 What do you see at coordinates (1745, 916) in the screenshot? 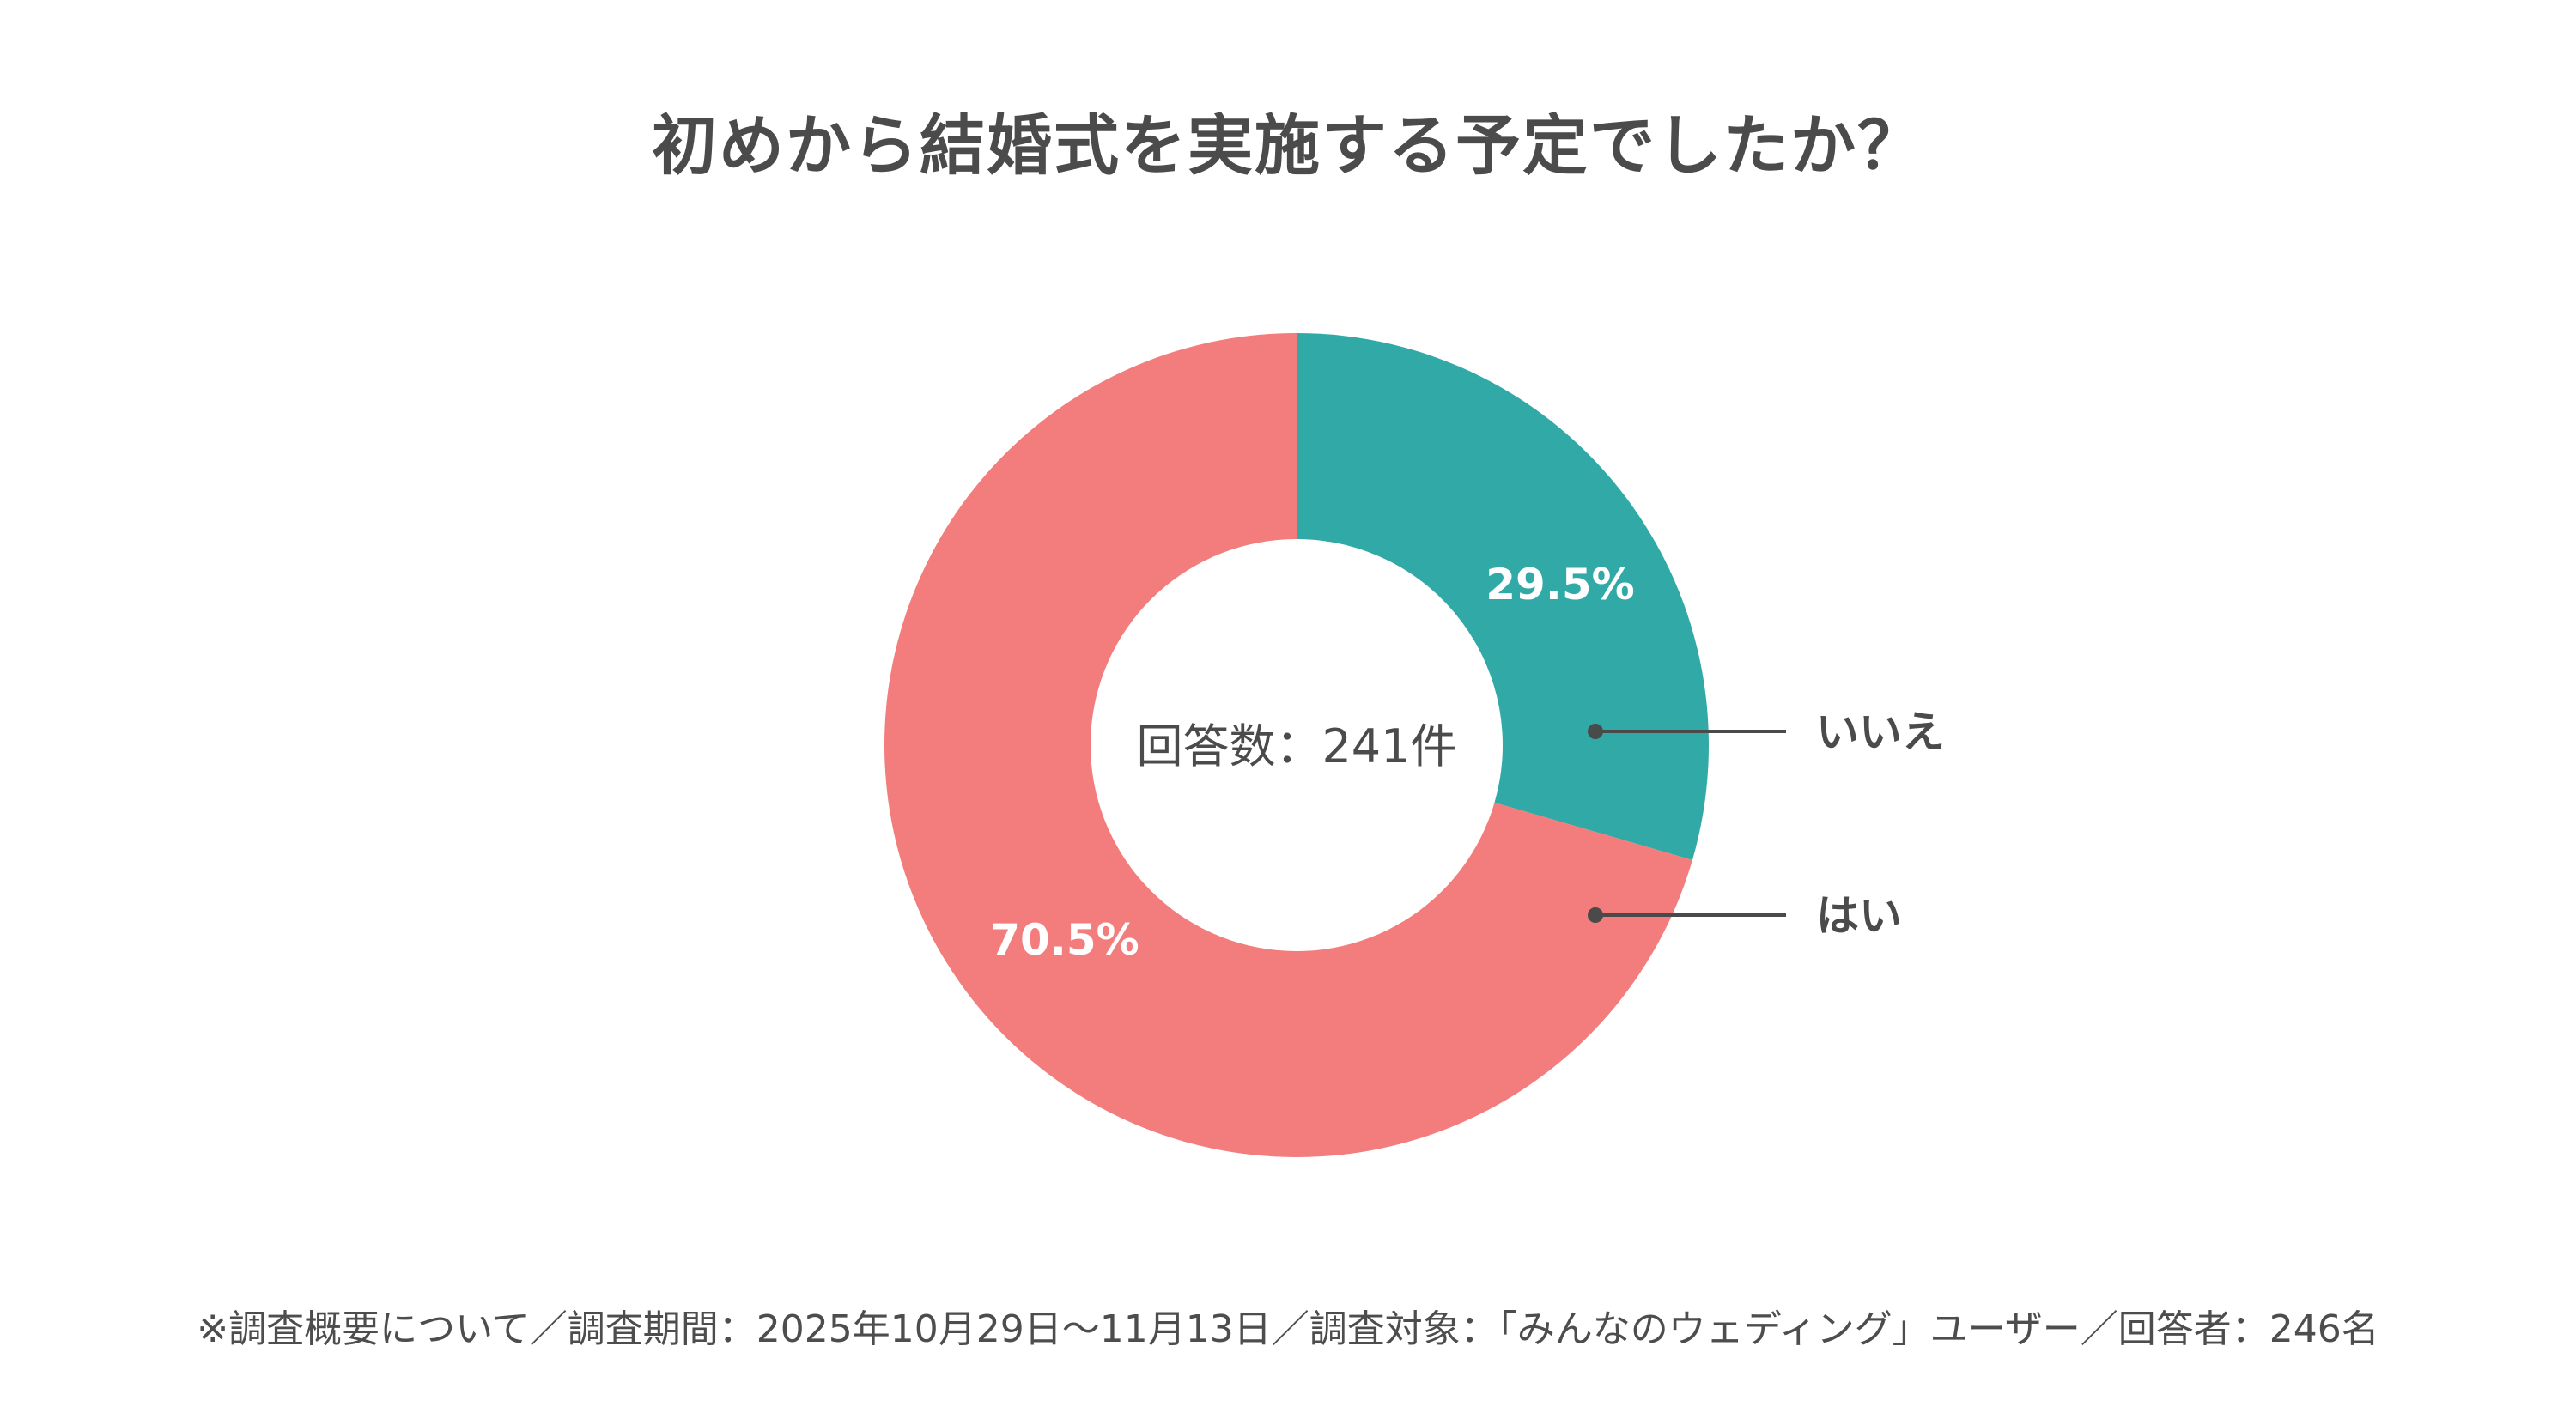
I see `legend-hai: はい` at bounding box center [1745, 916].